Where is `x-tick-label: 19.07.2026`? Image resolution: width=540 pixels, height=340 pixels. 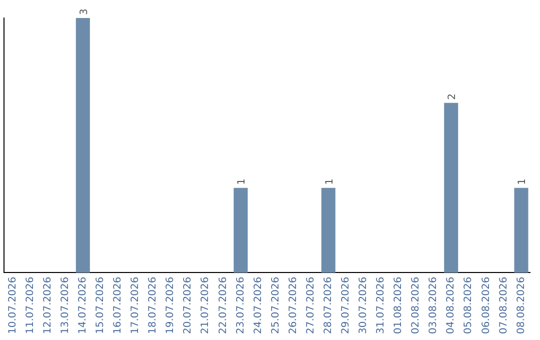 x-tick-label: 19.07.2026 is located at coordinates (170, 305).